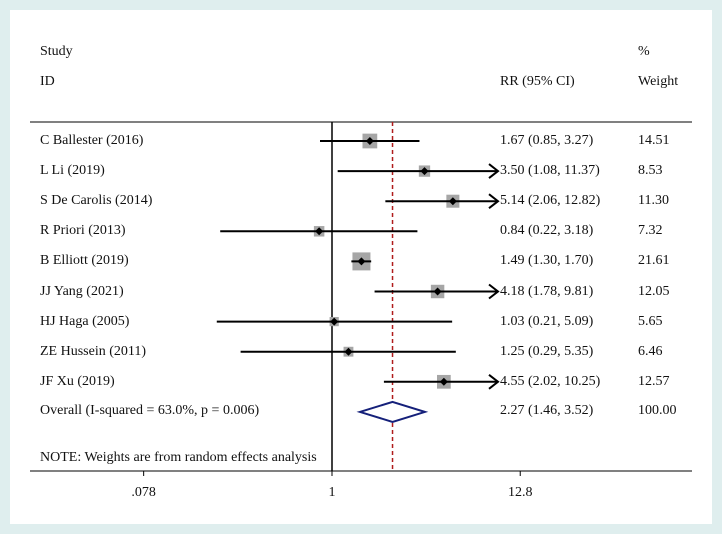  I want to click on header-percent: %, so click(644, 51).